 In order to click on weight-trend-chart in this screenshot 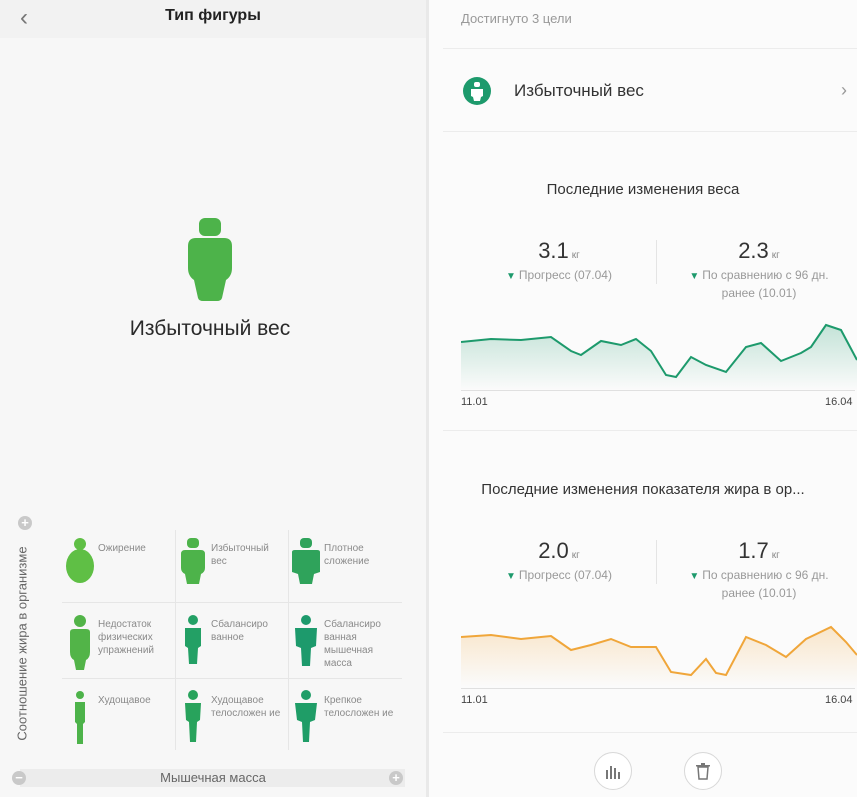, I will do `click(659, 356)`.